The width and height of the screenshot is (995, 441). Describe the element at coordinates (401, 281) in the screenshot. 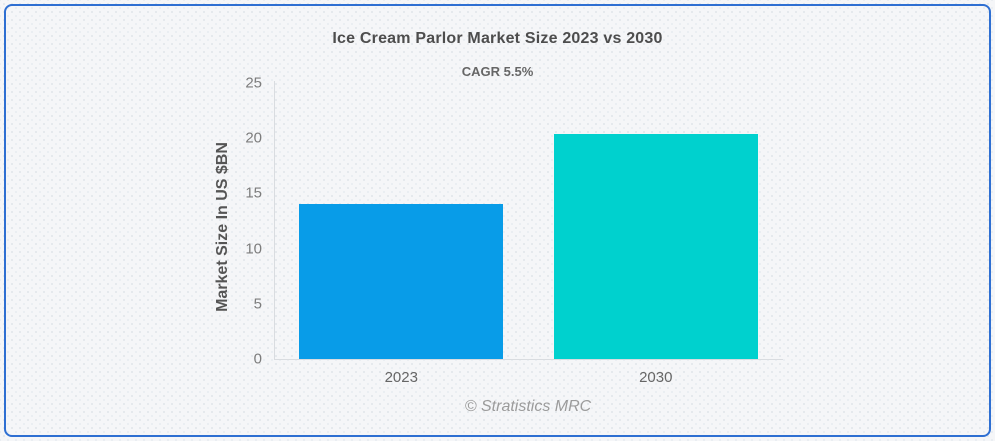

I see `bar-2023` at that location.